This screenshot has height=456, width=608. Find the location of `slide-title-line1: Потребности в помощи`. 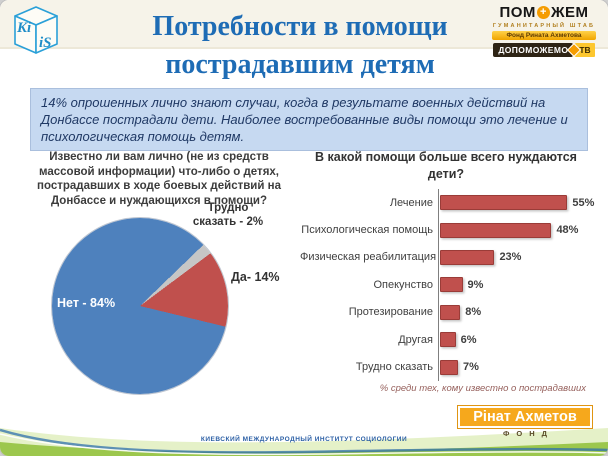

slide-title-line1: Потребности в помощи is located at coordinates (300, 26).